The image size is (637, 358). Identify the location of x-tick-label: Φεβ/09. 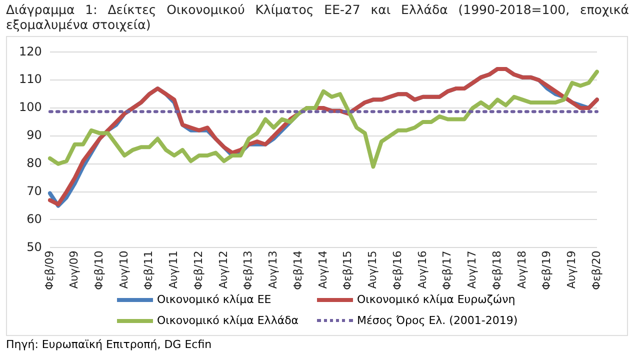
(49, 270).